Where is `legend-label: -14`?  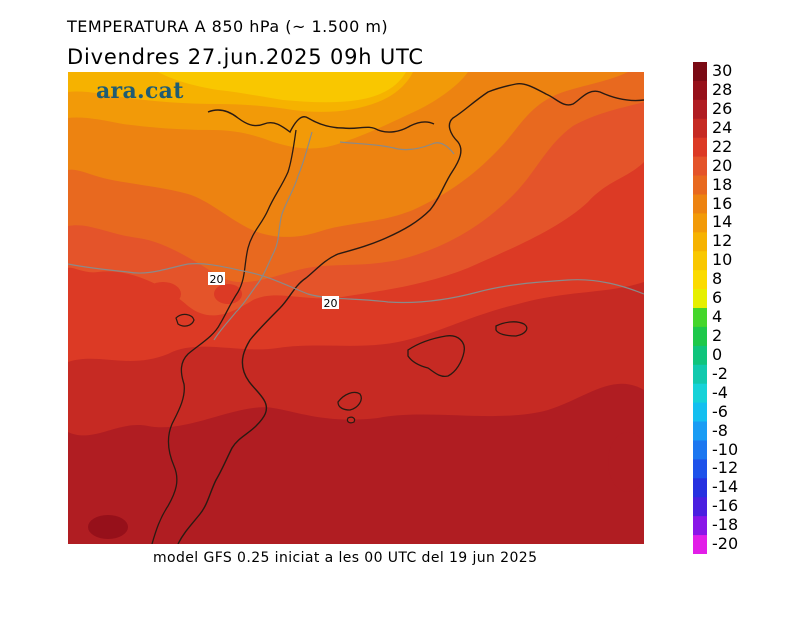 legend-label: -14 is located at coordinates (725, 487).